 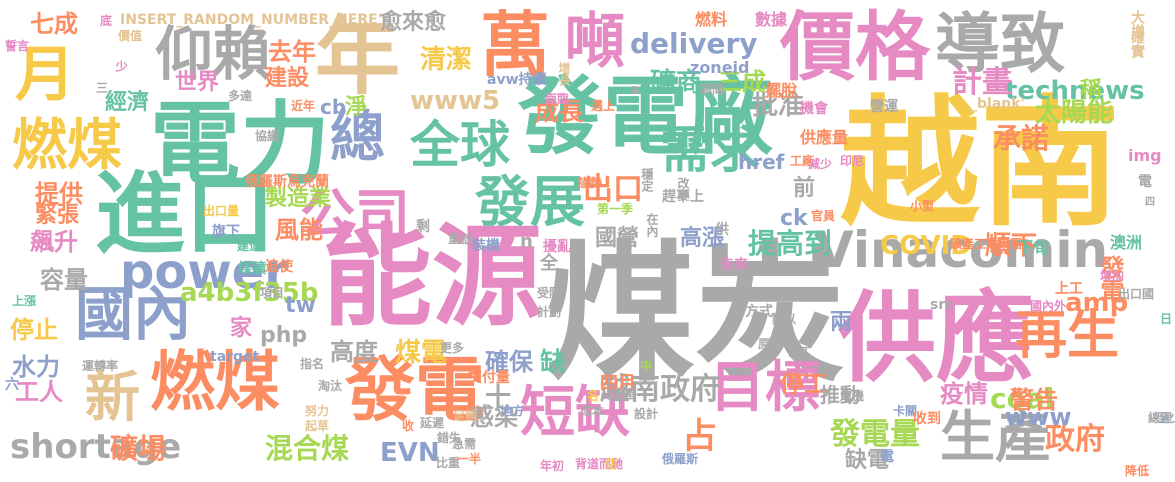 I want to click on word-146: 小型, so click(x=922, y=206).